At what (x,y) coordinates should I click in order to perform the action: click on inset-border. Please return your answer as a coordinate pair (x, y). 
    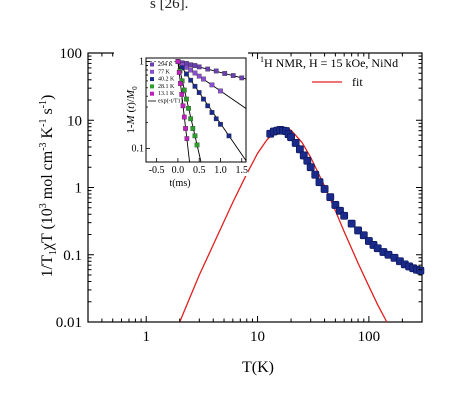
    Looking at the image, I should click on (196, 110).